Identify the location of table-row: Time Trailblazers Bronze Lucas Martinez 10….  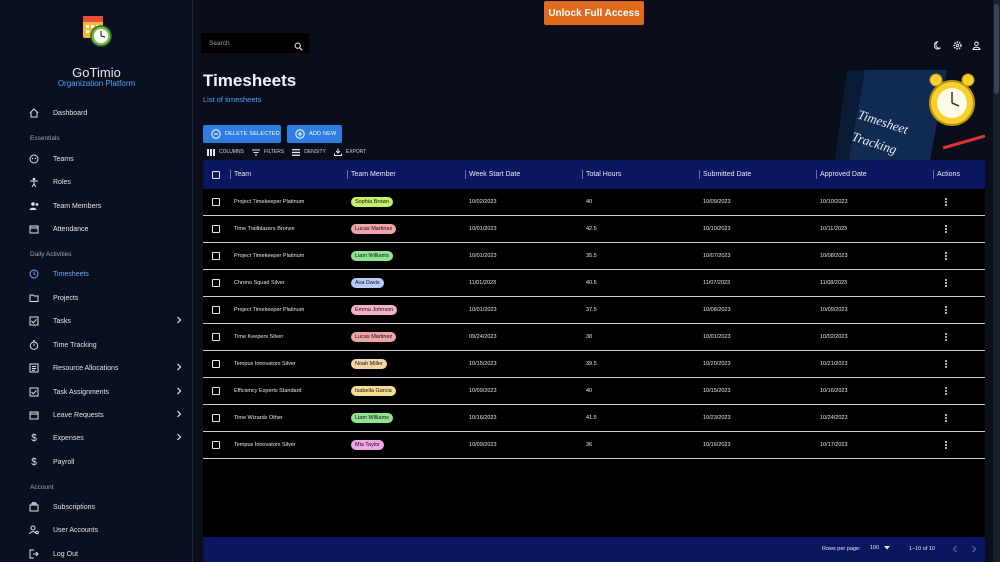
(594, 229).